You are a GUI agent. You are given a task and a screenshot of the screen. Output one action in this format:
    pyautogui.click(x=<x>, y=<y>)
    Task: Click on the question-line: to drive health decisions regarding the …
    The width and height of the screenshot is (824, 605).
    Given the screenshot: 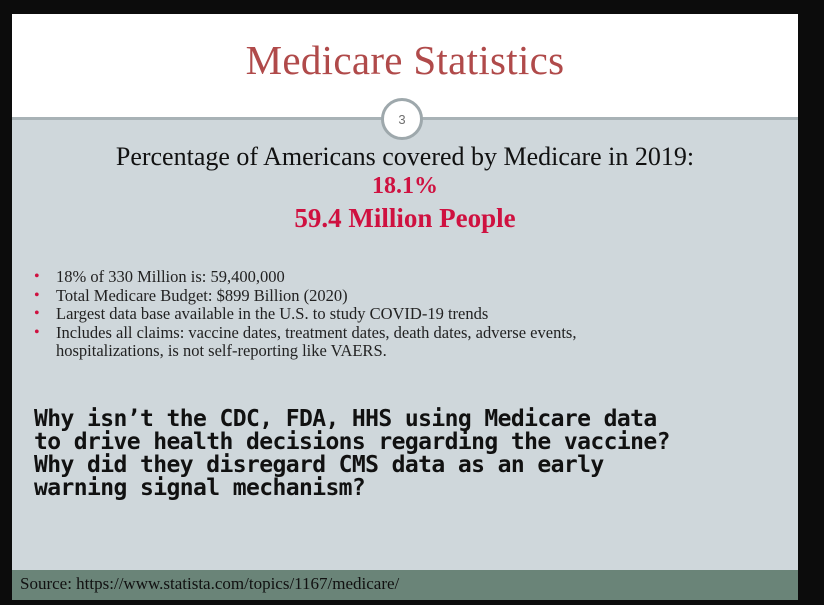 What is the action you would take?
    pyautogui.click(x=352, y=442)
    